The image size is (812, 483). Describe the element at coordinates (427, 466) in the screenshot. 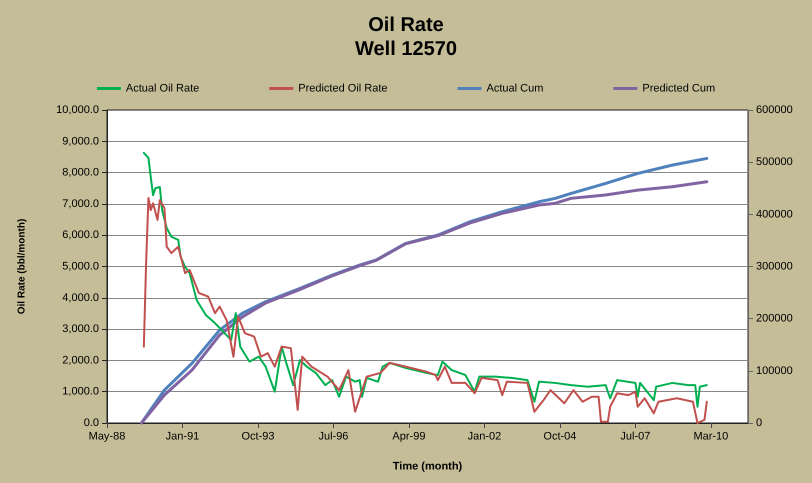

I see `x-axis-title: Time (month)` at that location.